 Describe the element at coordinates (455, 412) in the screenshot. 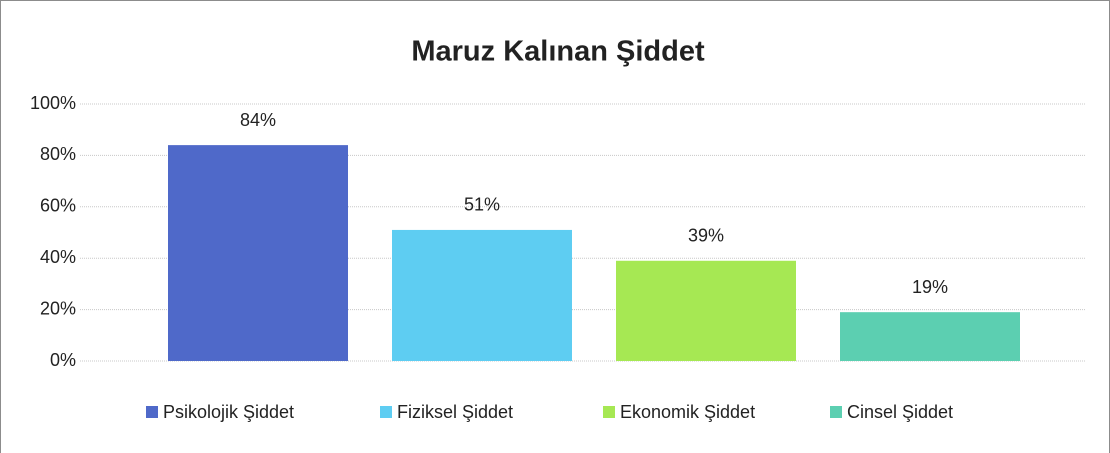

I see `legend-label: Fiziksel Şiddet` at that location.